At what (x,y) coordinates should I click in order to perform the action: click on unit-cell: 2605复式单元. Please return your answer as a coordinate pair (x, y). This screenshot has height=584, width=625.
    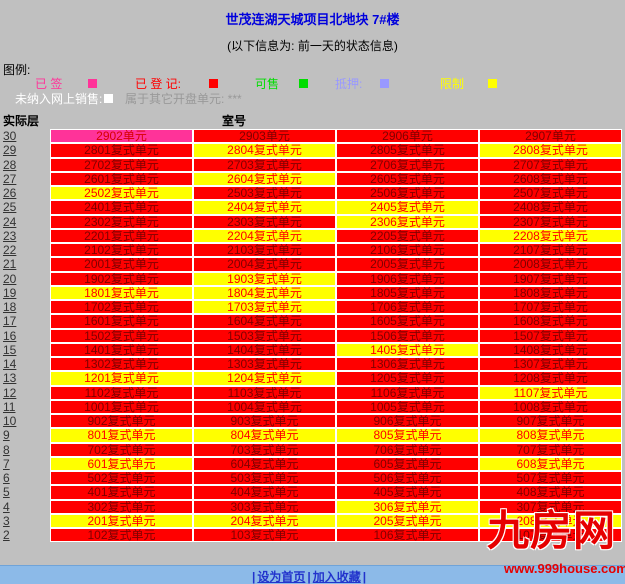
    Looking at the image, I should click on (407, 178).